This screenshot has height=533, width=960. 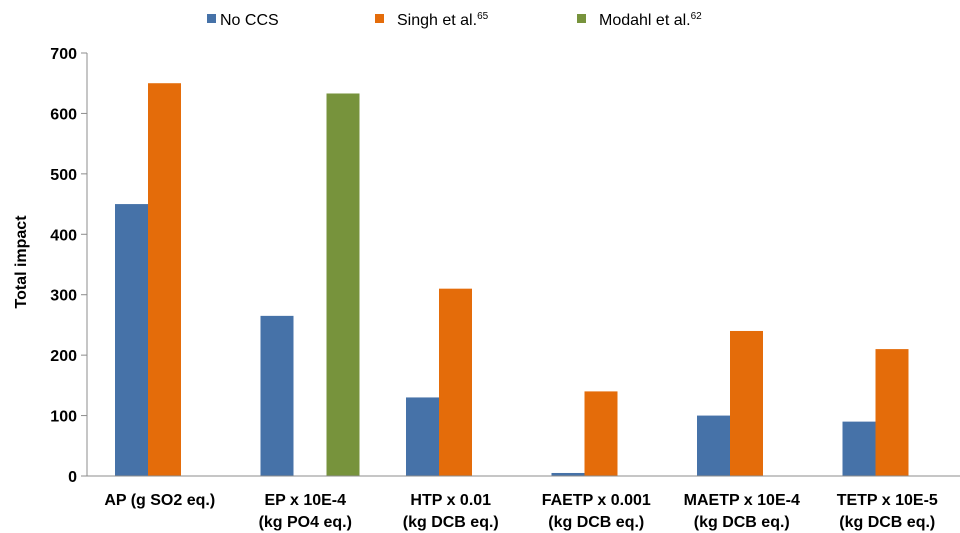 What do you see at coordinates (63, 296) in the screenshot?
I see `y-tick-label: 300` at bounding box center [63, 296].